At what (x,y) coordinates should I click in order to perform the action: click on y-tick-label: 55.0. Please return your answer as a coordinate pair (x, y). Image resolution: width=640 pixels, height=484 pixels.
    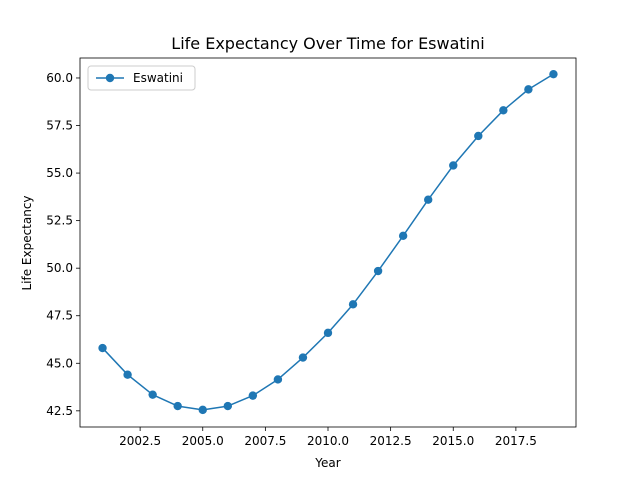
    Looking at the image, I should click on (59, 173).